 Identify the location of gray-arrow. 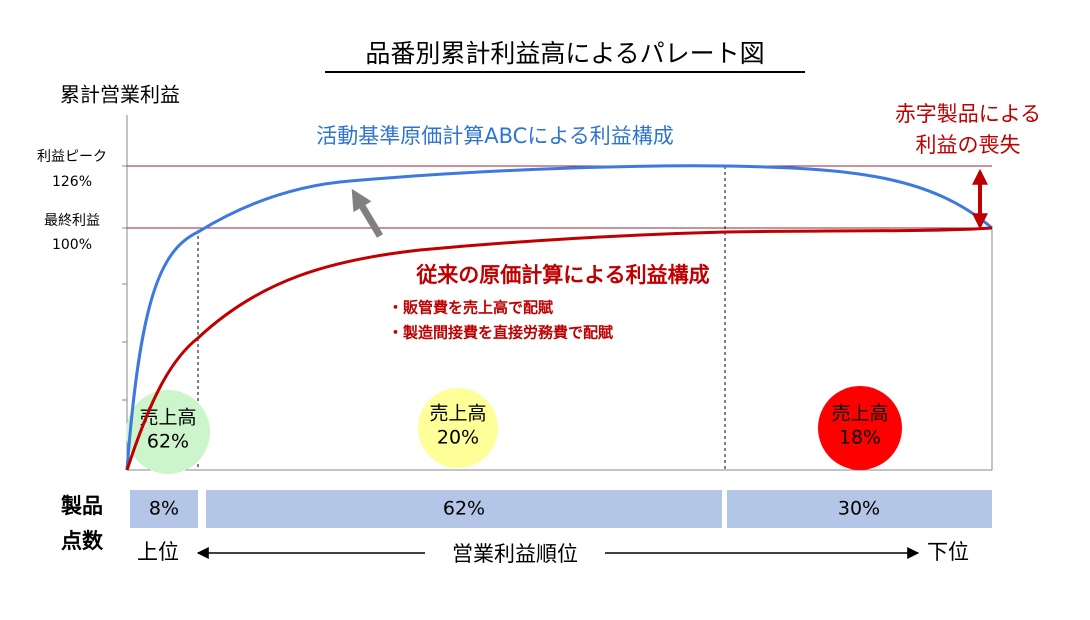
(367, 213).